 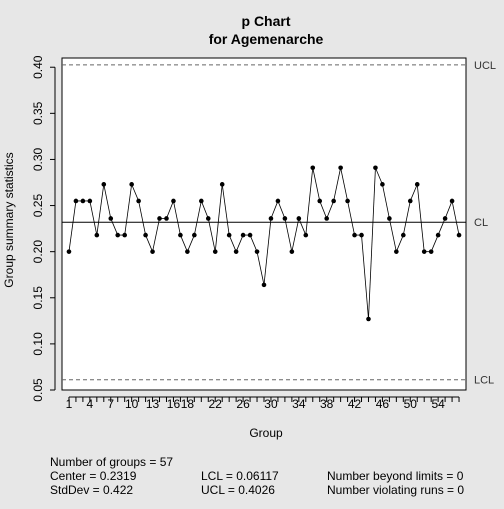 I want to click on y-tick-label: 0.25, so click(x=38, y=206).